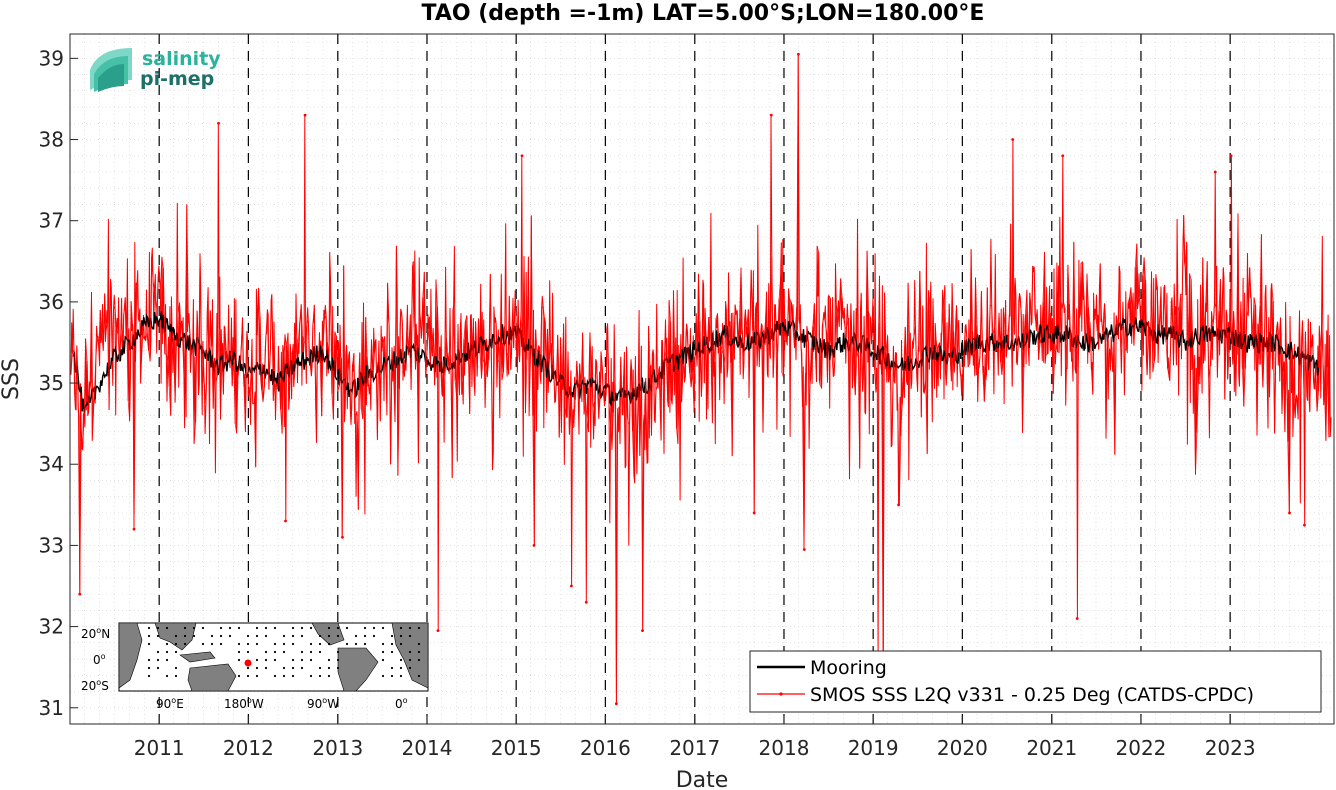 The width and height of the screenshot is (1336, 790). What do you see at coordinates (159, 748) in the screenshot?
I see `x-tick-label: 2011` at bounding box center [159, 748].